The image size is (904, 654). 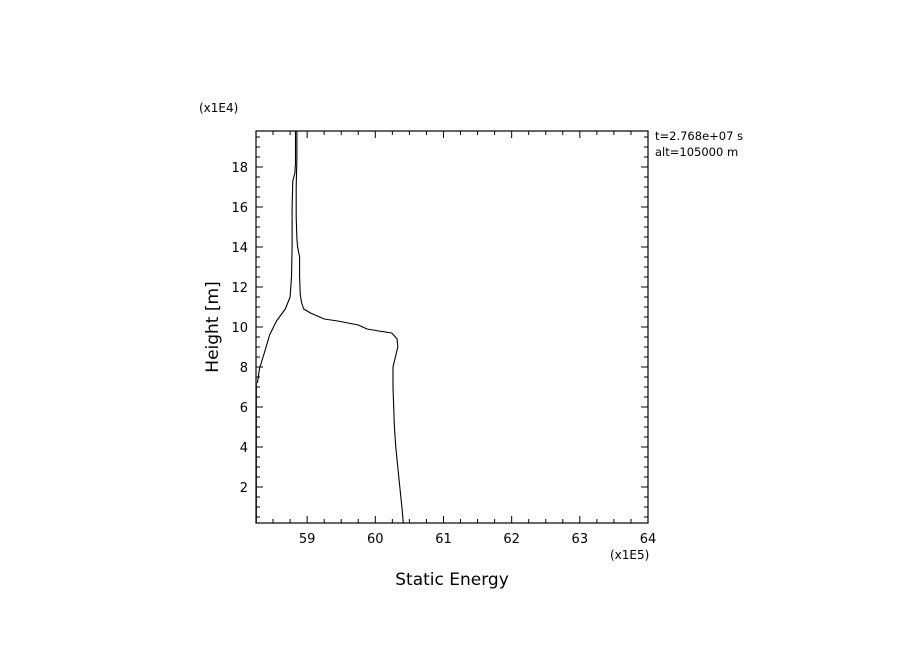 What do you see at coordinates (239, 288) in the screenshot?
I see `y-tick-label: 12` at bounding box center [239, 288].